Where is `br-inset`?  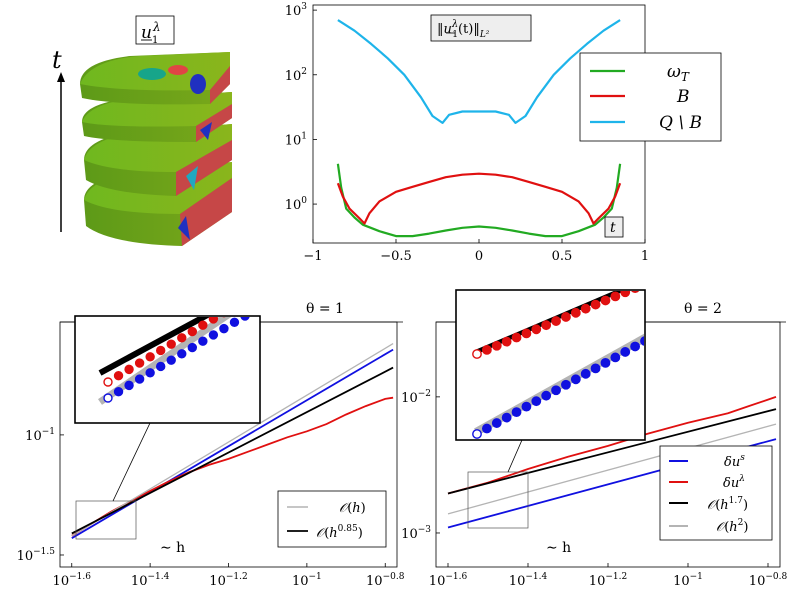 br-inset is located at coordinates (552, 360).